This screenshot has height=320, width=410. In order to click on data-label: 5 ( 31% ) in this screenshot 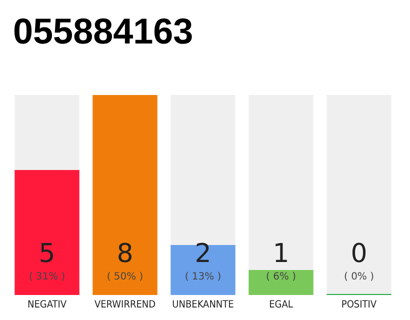, I will do `click(47, 260)`.